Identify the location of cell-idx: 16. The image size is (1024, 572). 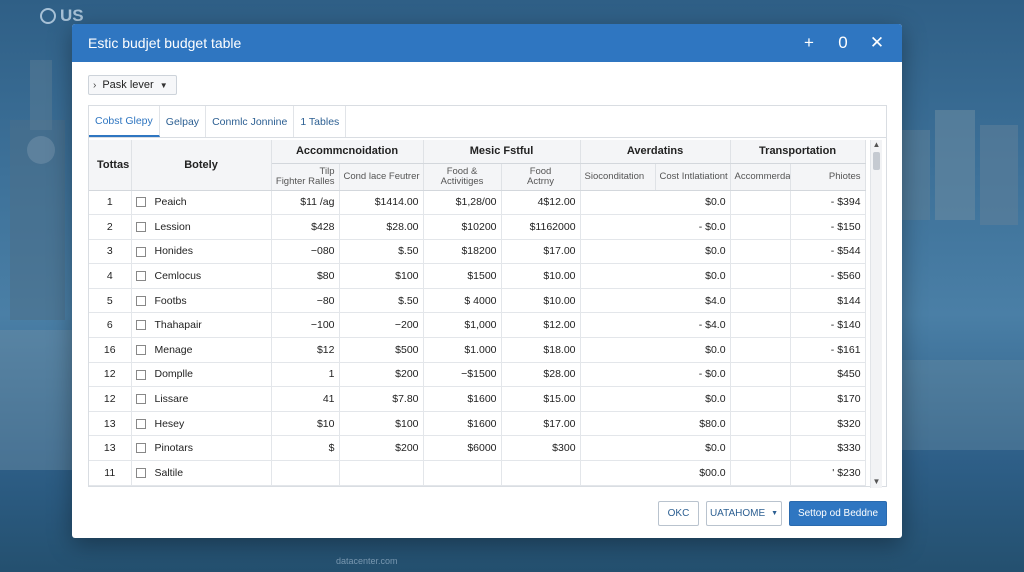
(110, 350).